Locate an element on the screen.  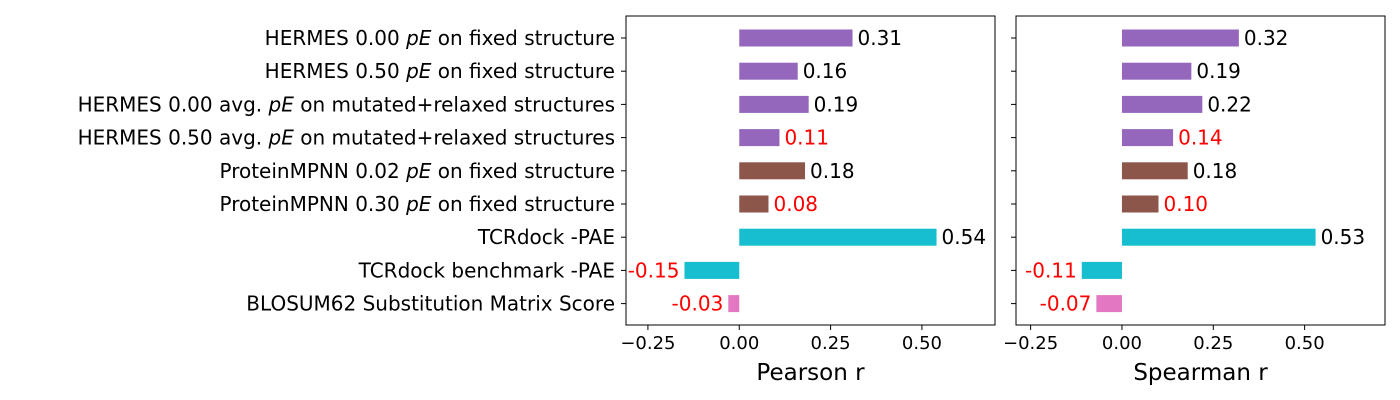
category-label-part: HERMES 0.50 avg. is located at coordinates (173, 138).